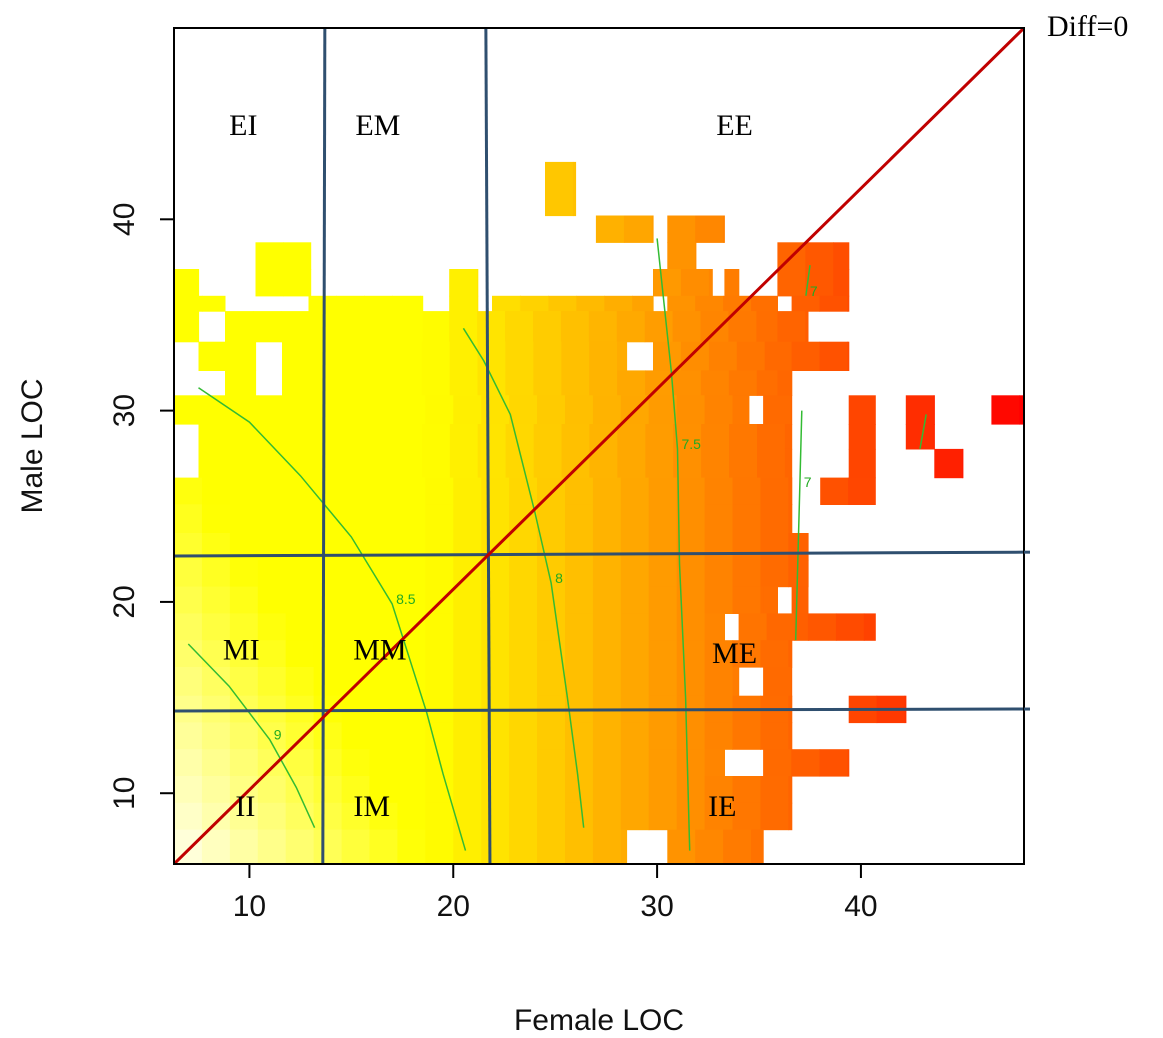 The width and height of the screenshot is (1163, 1038). Describe the element at coordinates (324, 446) in the screenshot. I see `vertical-divider-line` at that location.